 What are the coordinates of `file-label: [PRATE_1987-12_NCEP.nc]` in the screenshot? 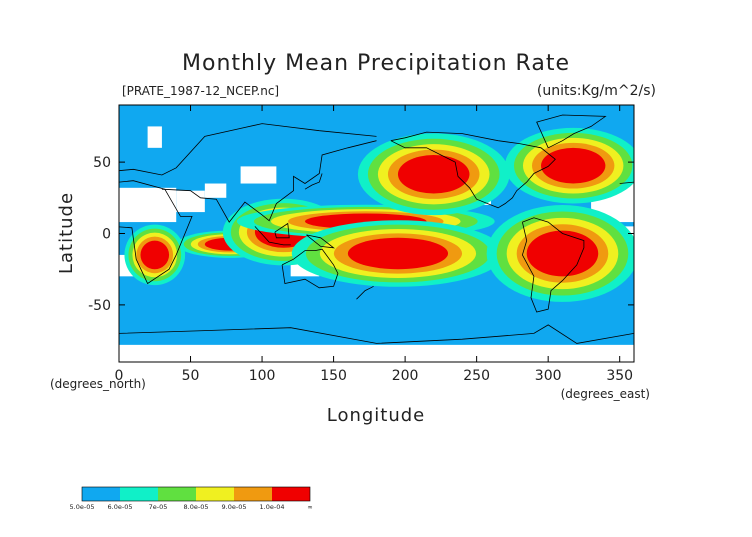 It's located at (200, 91).